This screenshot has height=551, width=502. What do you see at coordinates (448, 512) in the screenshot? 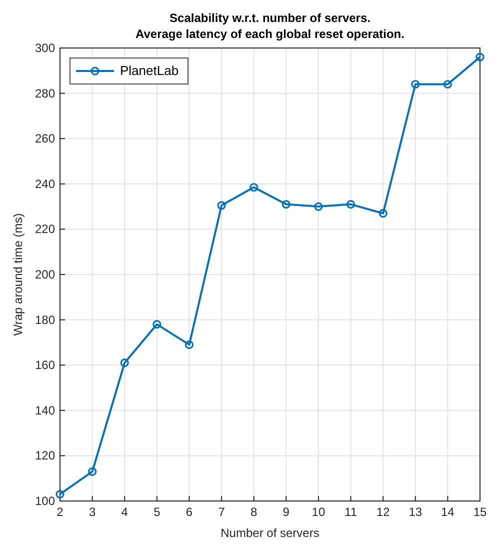
I see `x-tick-label: 14` at bounding box center [448, 512].